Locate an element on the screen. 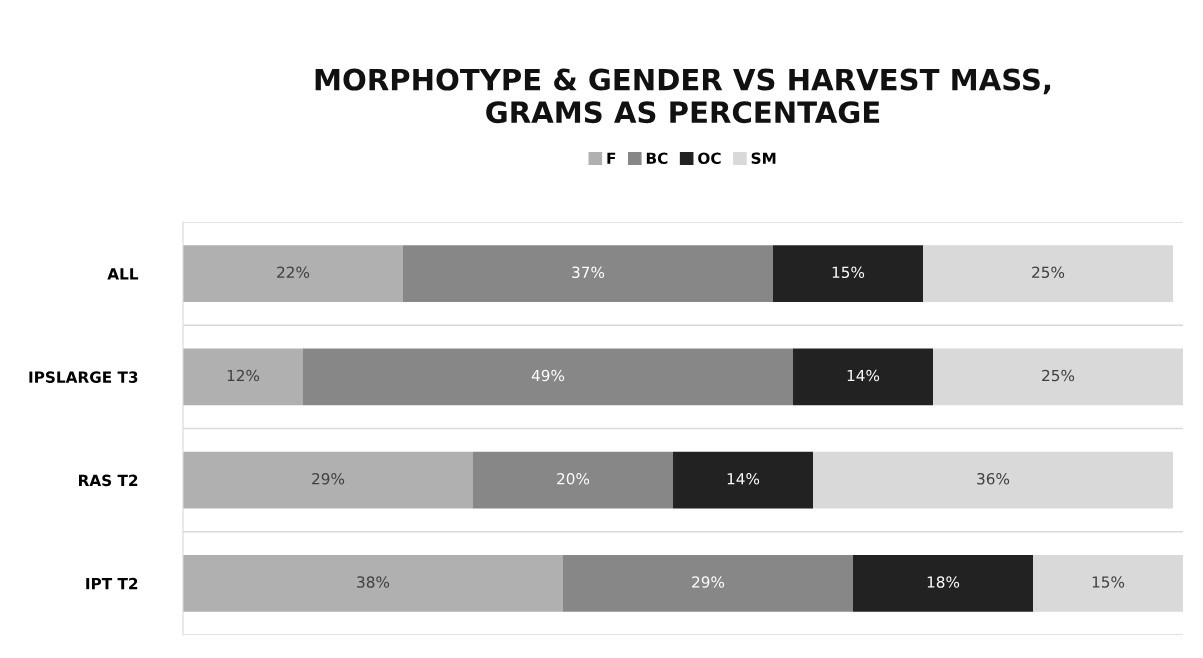 The height and width of the screenshot is (658, 1203). data-label: 37% is located at coordinates (588, 272).